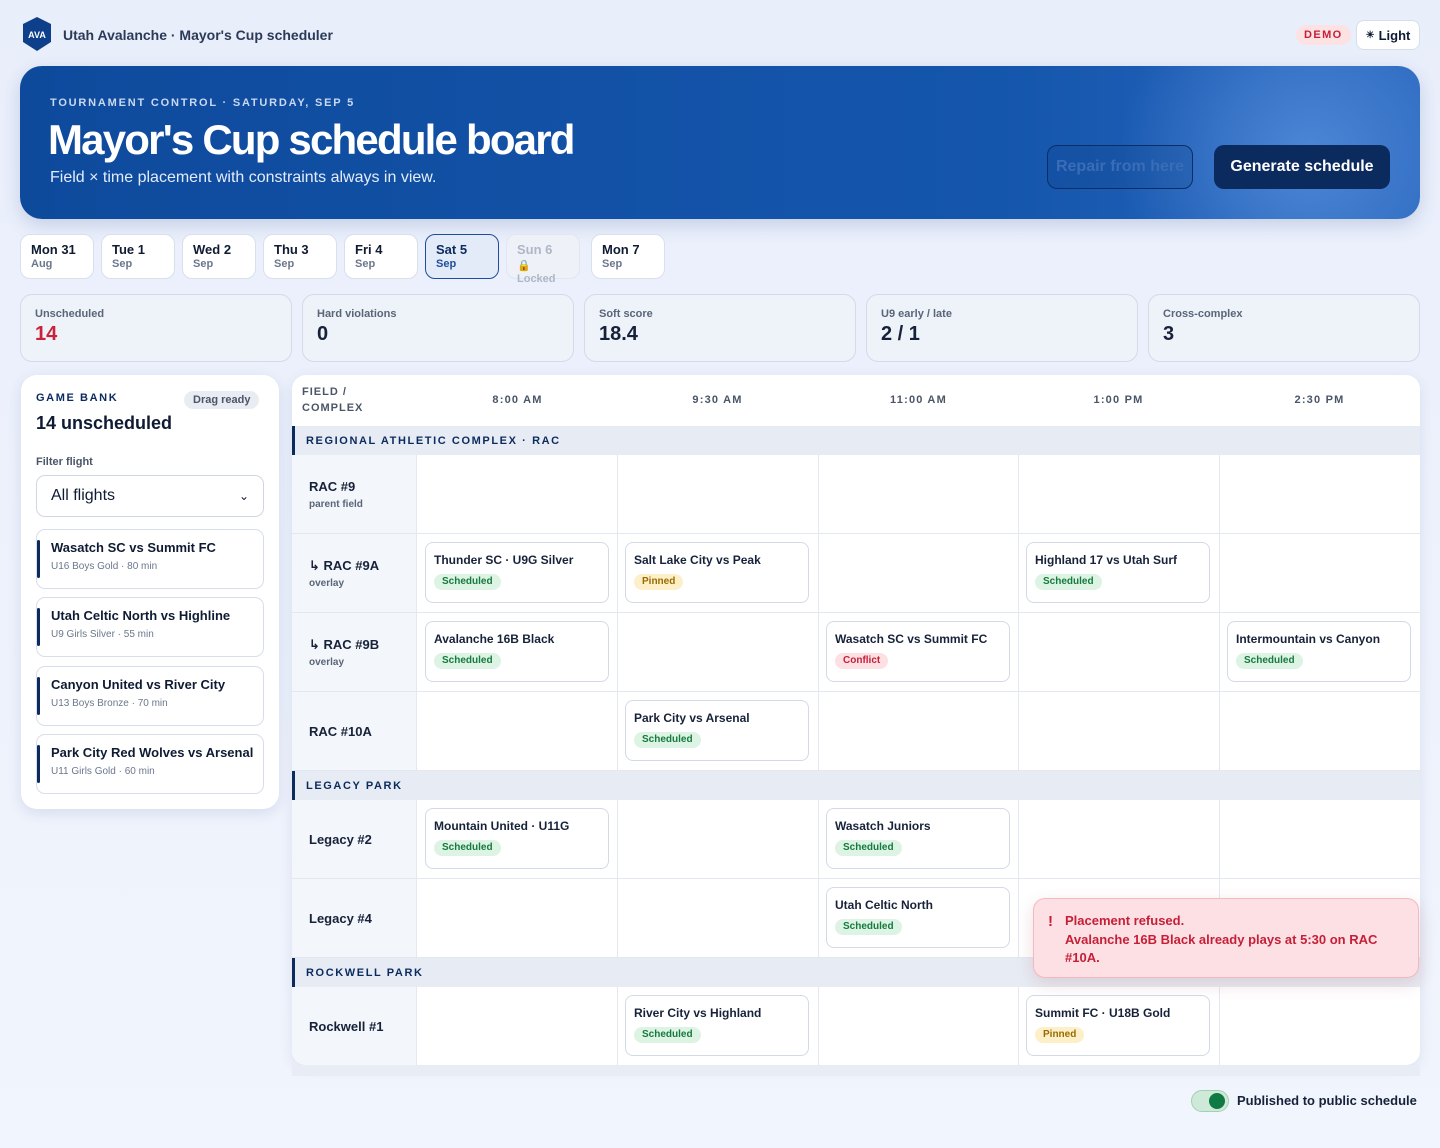 The image size is (1440, 1148). Describe the element at coordinates (202, 103) in the screenshot. I see `hero-eyebrow: TOURNAMENT CONTROL · SATURDAY, SEP 5` at that location.